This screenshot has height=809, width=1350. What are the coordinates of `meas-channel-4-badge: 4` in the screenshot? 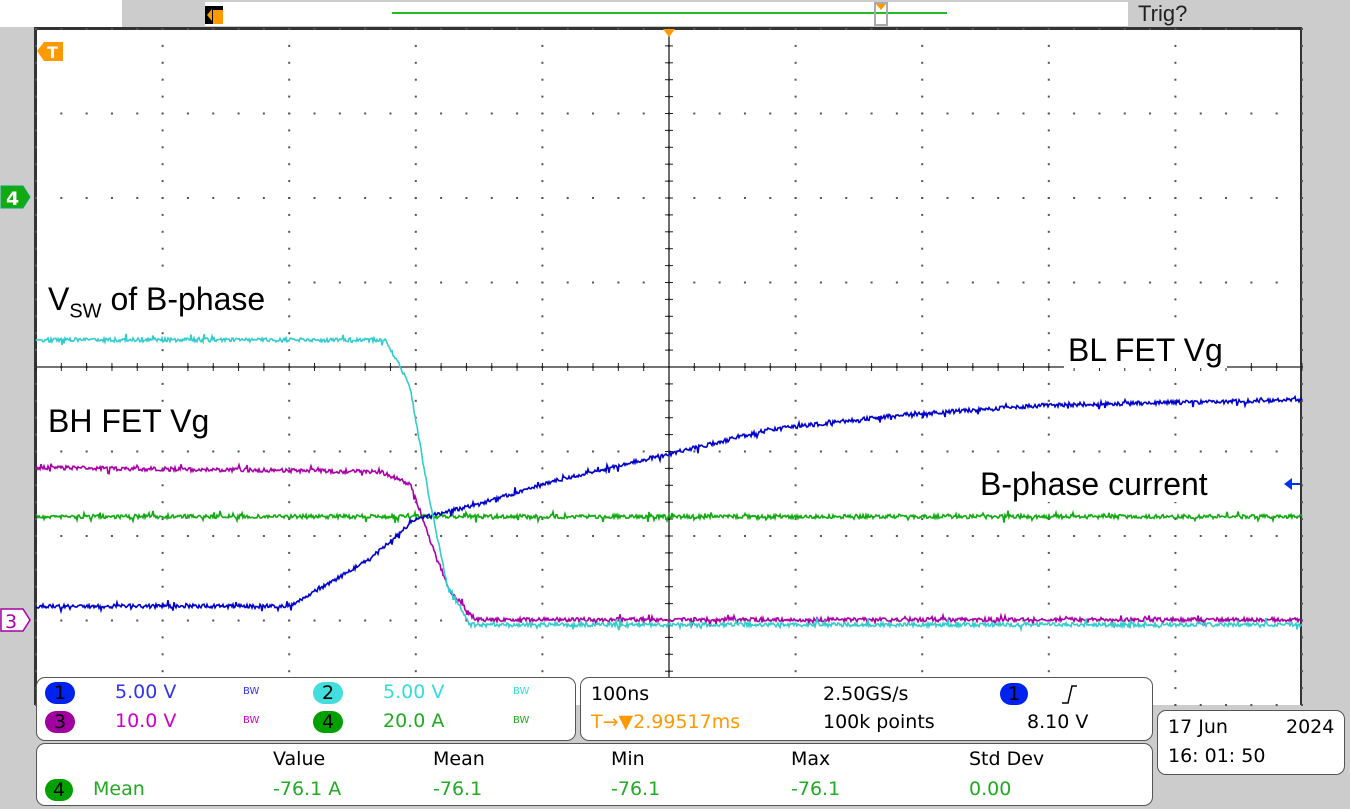 It's located at (59, 790).